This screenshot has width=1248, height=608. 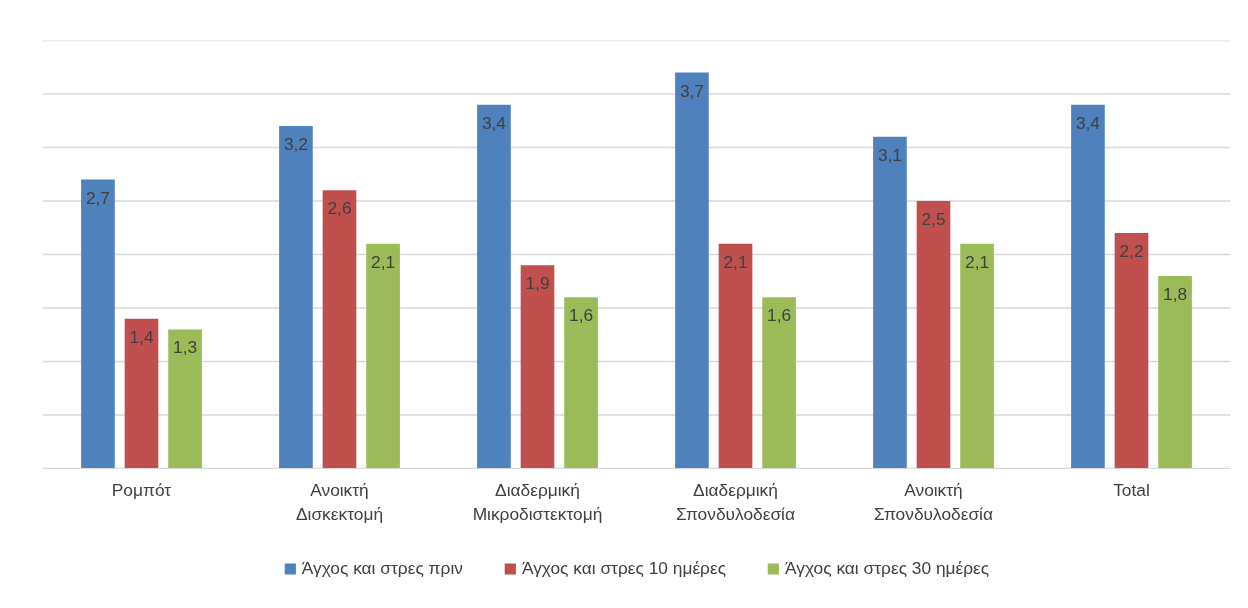 What do you see at coordinates (339, 208) in the screenshot?
I see `data-label: 2,6` at bounding box center [339, 208].